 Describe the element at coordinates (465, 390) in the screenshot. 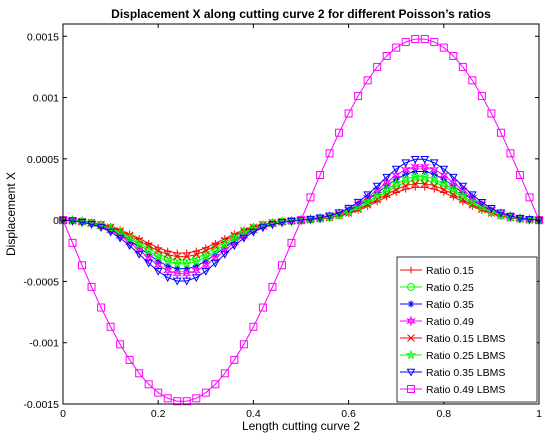

I see `legend-label: Ratio 0.49 LBMS` at that location.